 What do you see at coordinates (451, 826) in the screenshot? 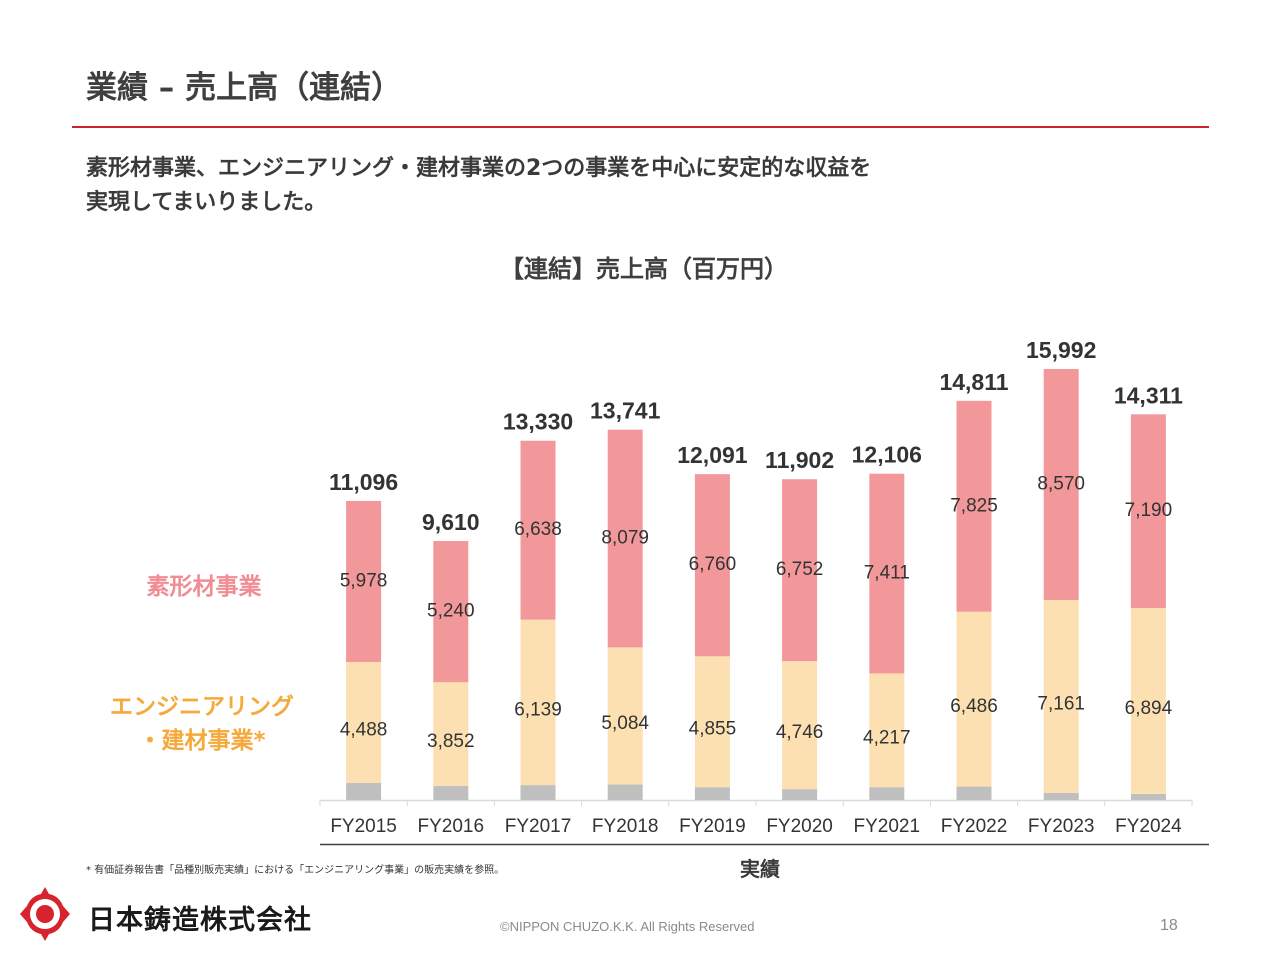
I see `x-tick-label: FY2016` at bounding box center [451, 826].